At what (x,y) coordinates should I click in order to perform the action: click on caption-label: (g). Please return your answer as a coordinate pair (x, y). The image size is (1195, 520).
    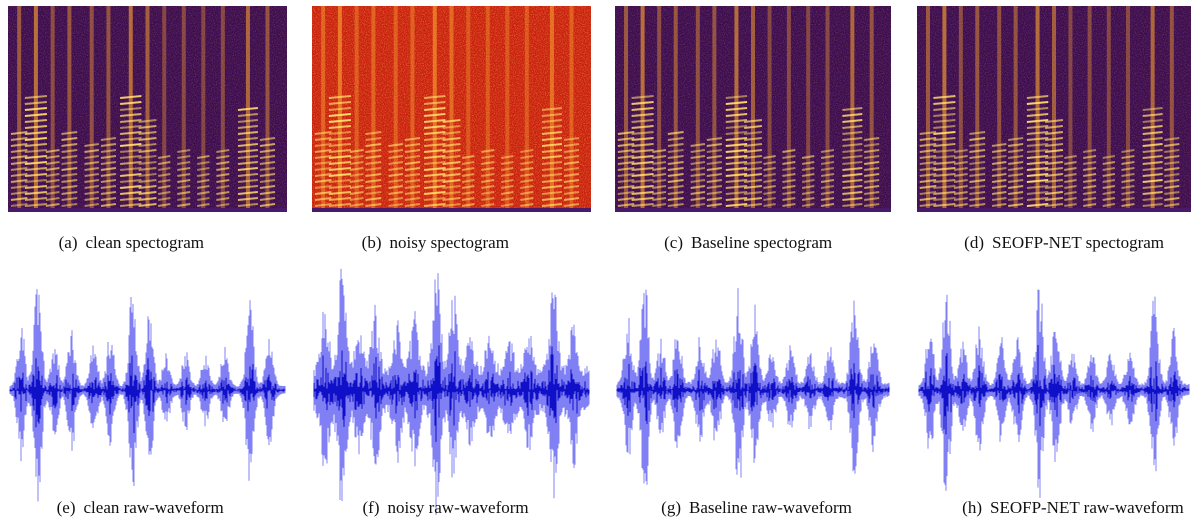
    Looking at the image, I should click on (671, 507).